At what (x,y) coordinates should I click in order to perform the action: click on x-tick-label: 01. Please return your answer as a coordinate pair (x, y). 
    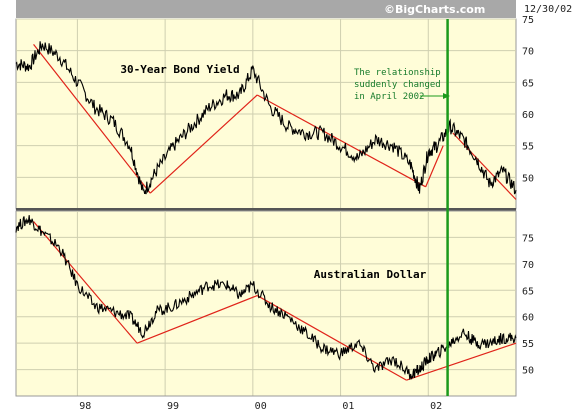
    Looking at the image, I should click on (348, 406).